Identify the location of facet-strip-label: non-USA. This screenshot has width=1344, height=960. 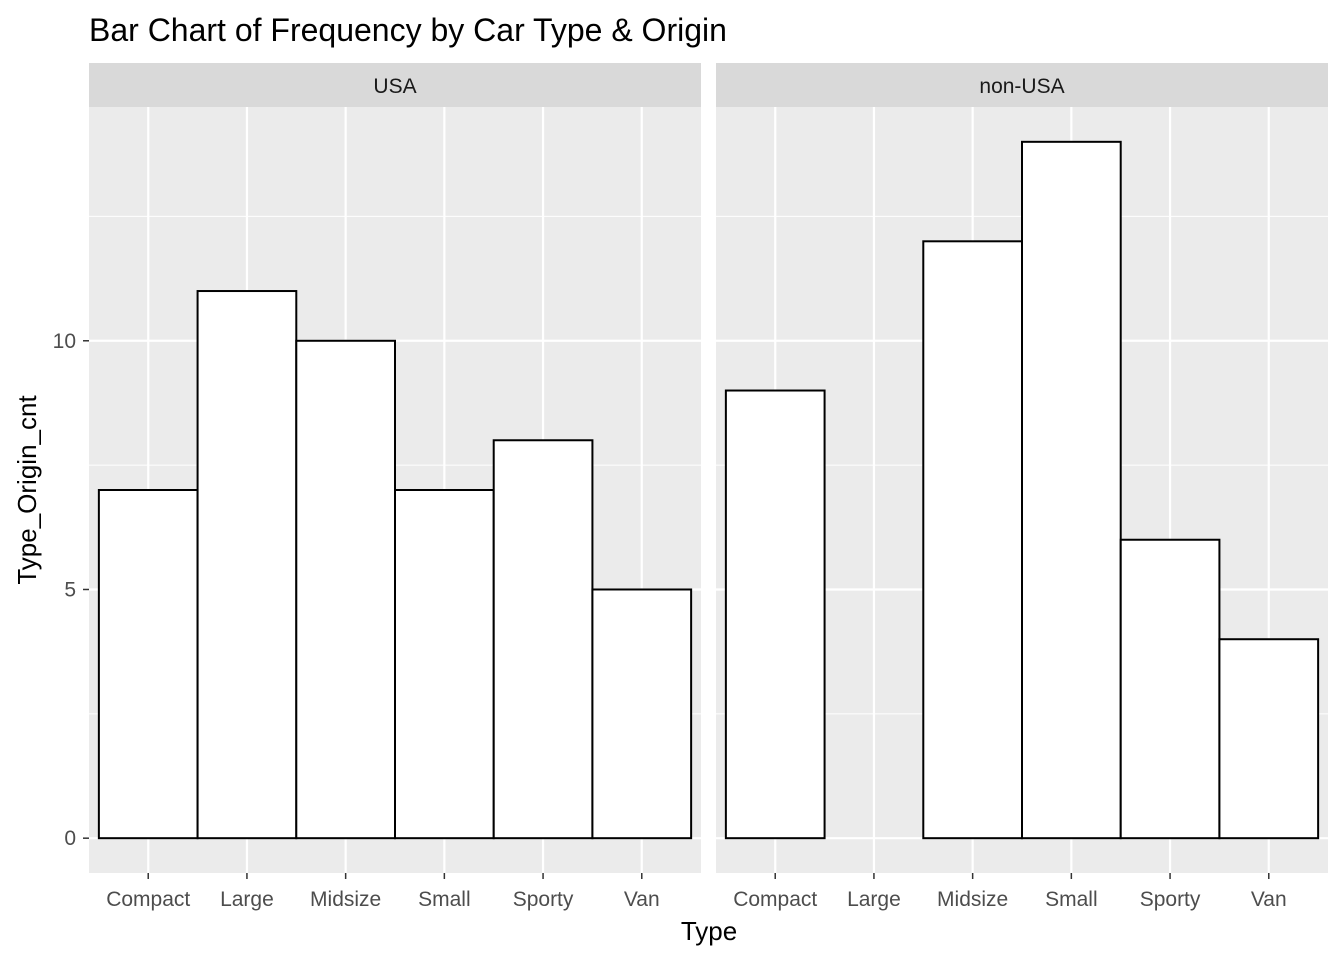
(1021, 86).